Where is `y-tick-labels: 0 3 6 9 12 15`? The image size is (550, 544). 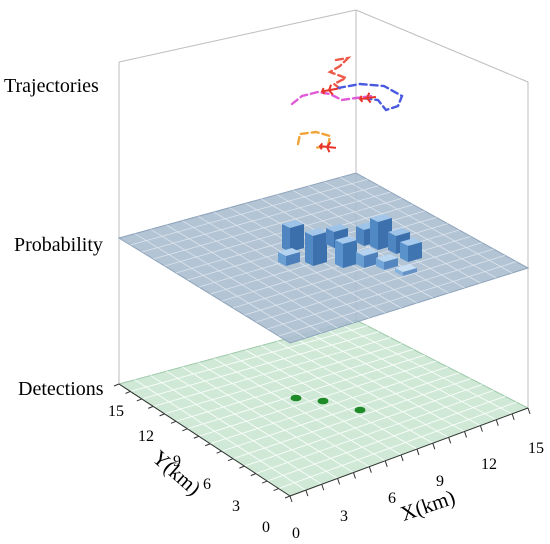 y-tick-labels: 0 3 6 9 12 15 is located at coordinates (189, 469).